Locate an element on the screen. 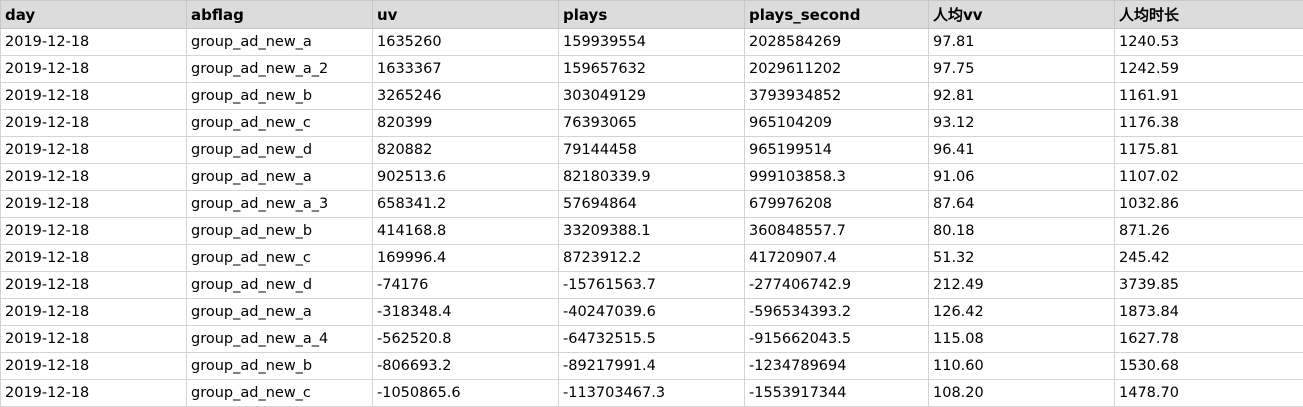  cell-avg-duration: 1176.38 is located at coordinates (1209, 123).